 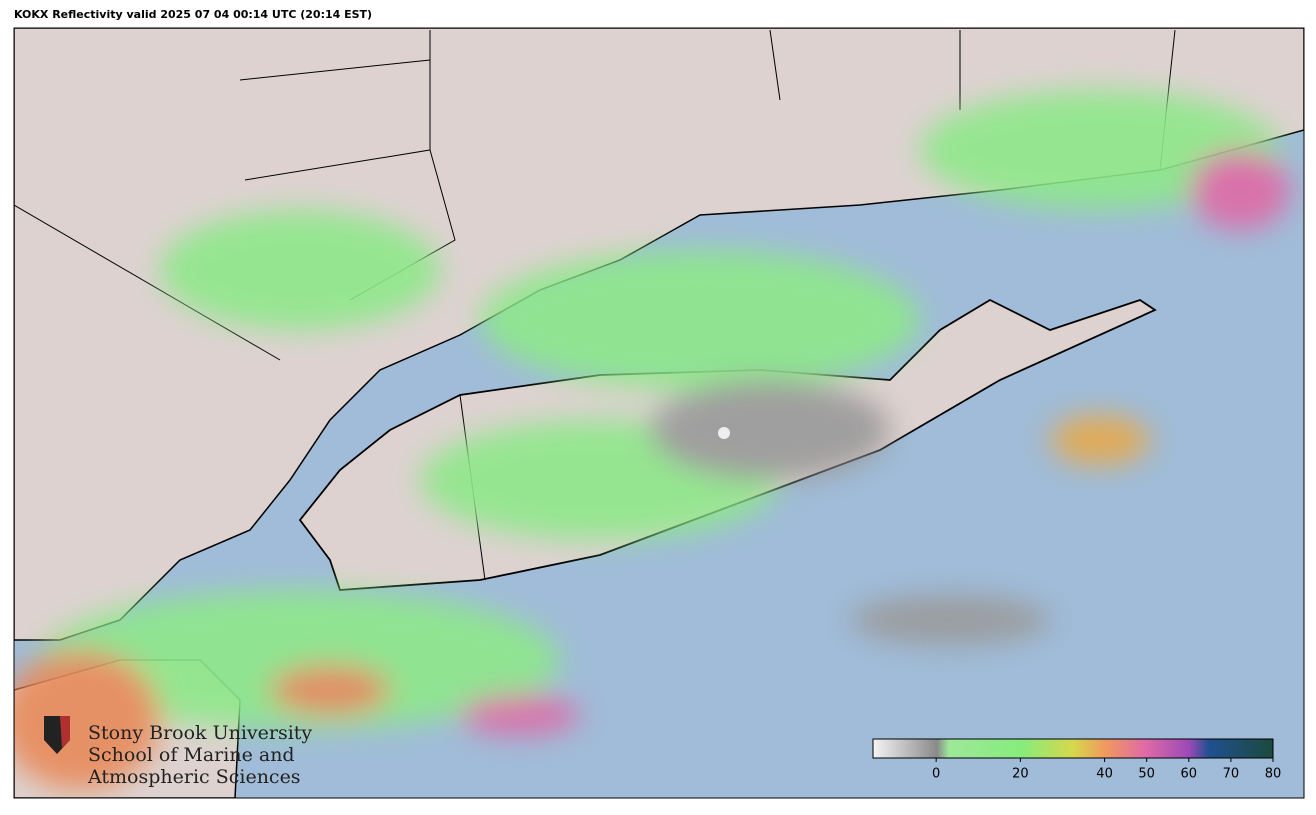 I want to click on logo-text: Atmospheric Sciences, so click(x=194, y=777).